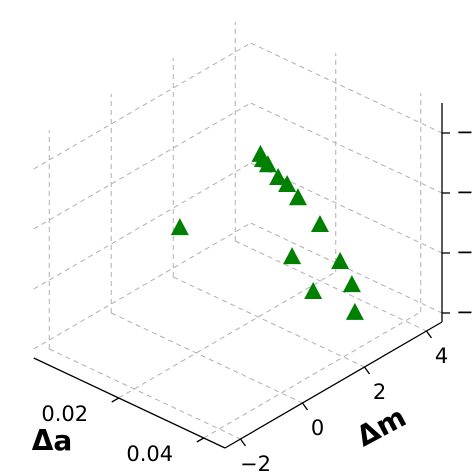  What do you see at coordinates (441, 356) in the screenshot?
I see `y-tick-label: 4` at bounding box center [441, 356].